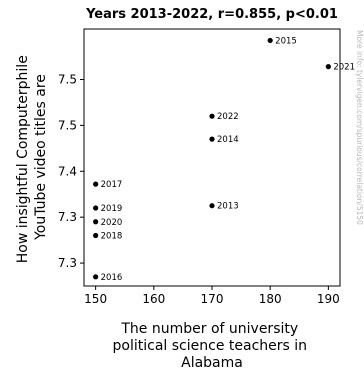  I want to click on x-axis-label-line-1: The number of university, so click(209, 329).